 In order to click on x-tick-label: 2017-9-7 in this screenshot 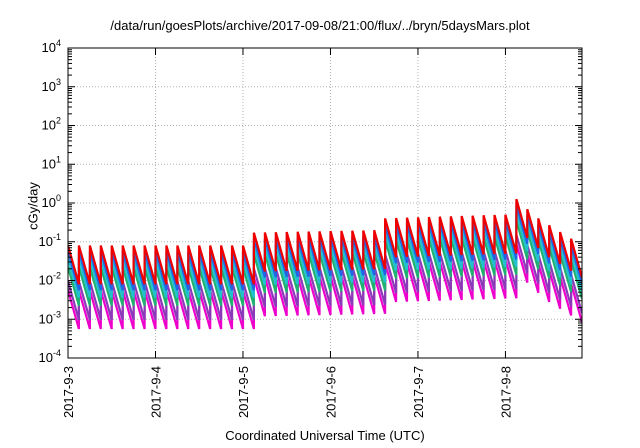, I will do `click(418, 392)`.